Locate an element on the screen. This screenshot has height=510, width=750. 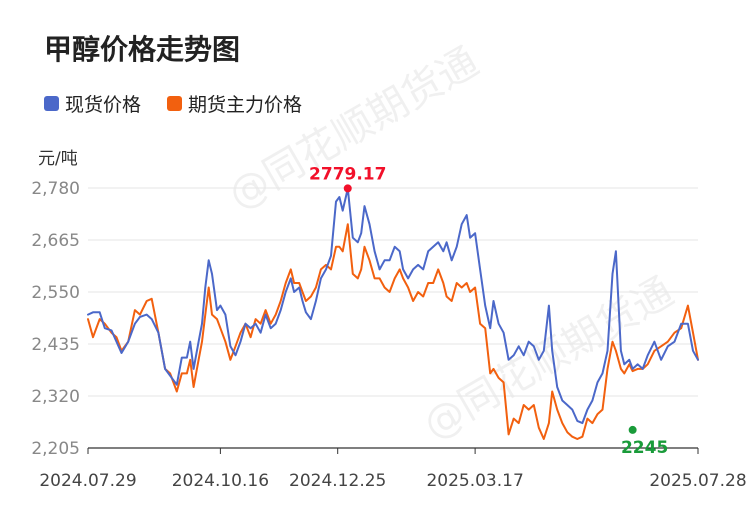
legend: 现货价格 期货主力价格 is located at coordinates (186, 103).